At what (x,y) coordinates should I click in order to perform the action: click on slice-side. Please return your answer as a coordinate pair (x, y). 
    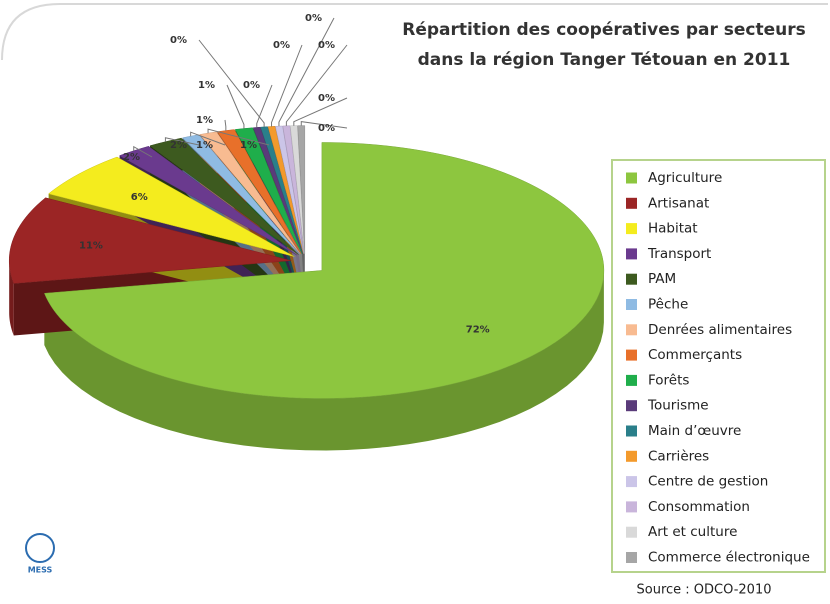
    Looking at the image, I should click on (11, 298).